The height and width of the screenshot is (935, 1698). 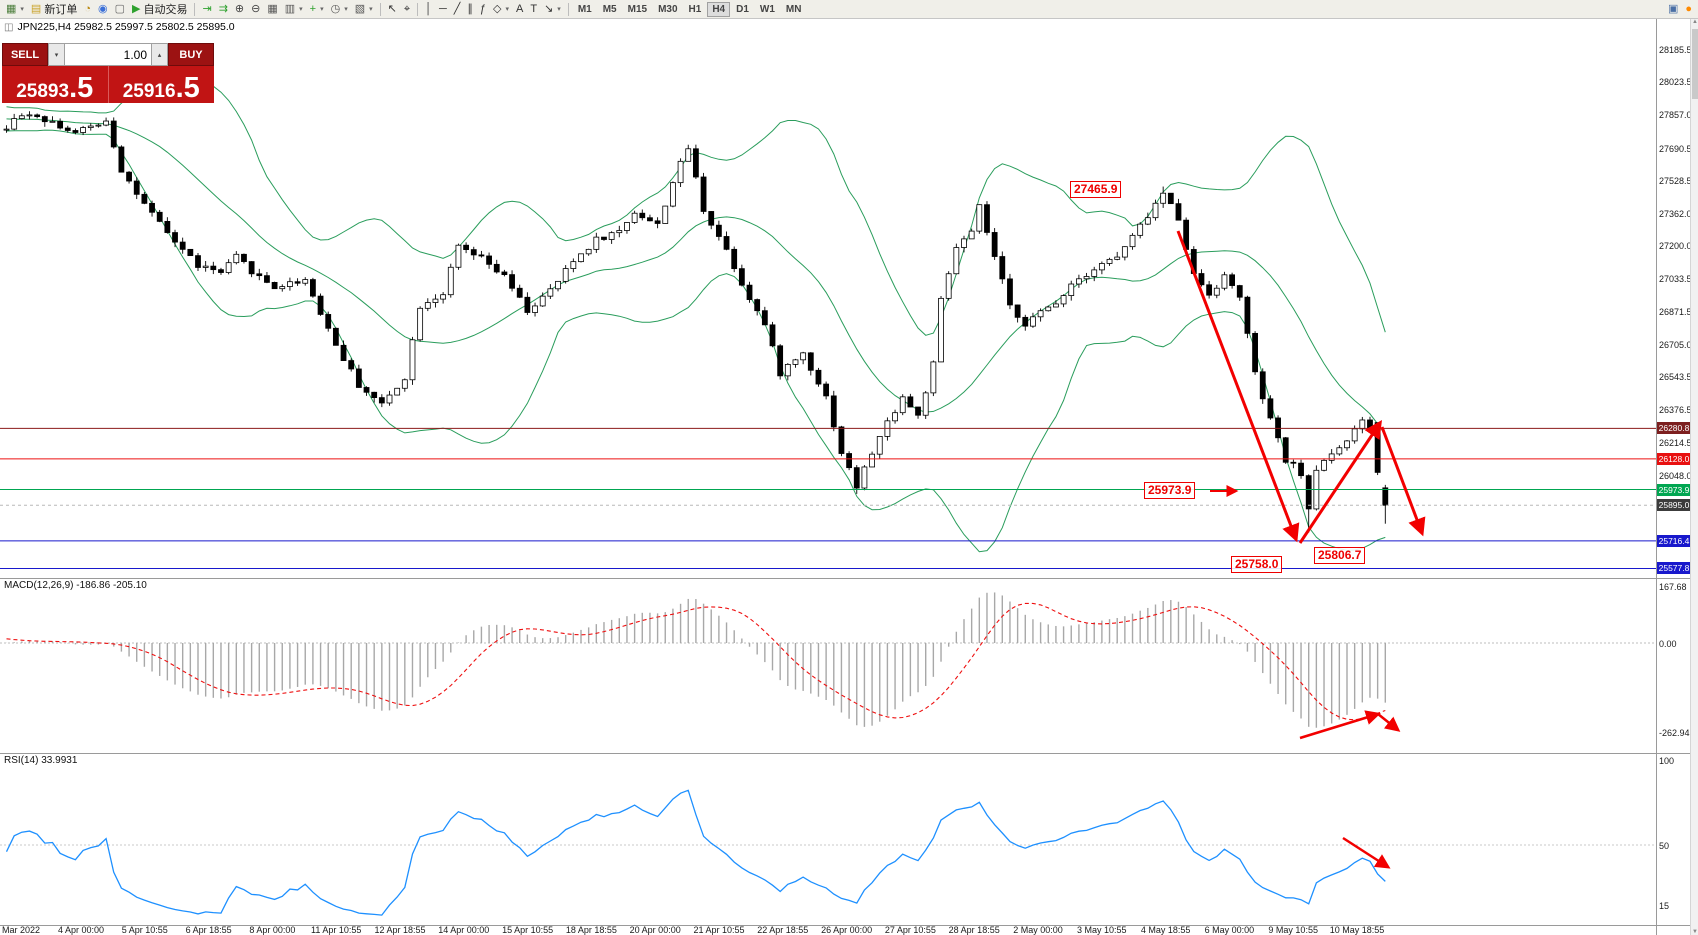 What do you see at coordinates (400, 930) in the screenshot?
I see `time-tick: 12 Apr 18:55` at bounding box center [400, 930].